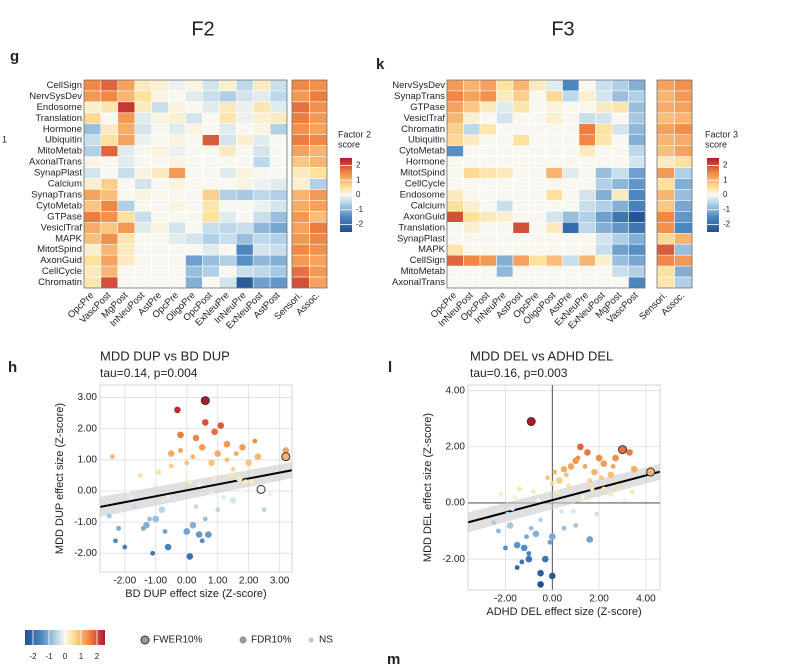  Describe the element at coordinates (564, 487) in the screenshot. I see `plot-frame` at that location.